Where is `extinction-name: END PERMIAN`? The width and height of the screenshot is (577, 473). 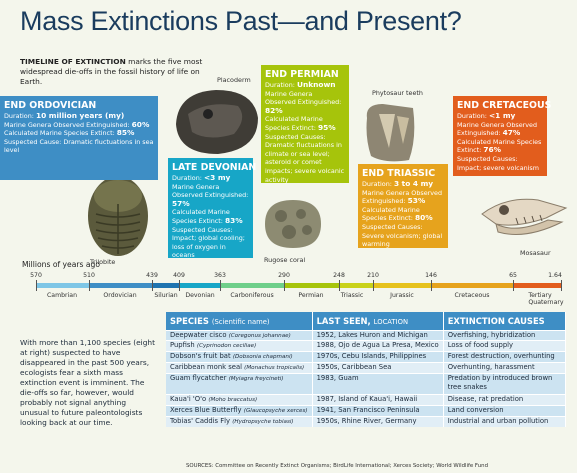 extinction-name: END PERMIAN is located at coordinates (302, 74).